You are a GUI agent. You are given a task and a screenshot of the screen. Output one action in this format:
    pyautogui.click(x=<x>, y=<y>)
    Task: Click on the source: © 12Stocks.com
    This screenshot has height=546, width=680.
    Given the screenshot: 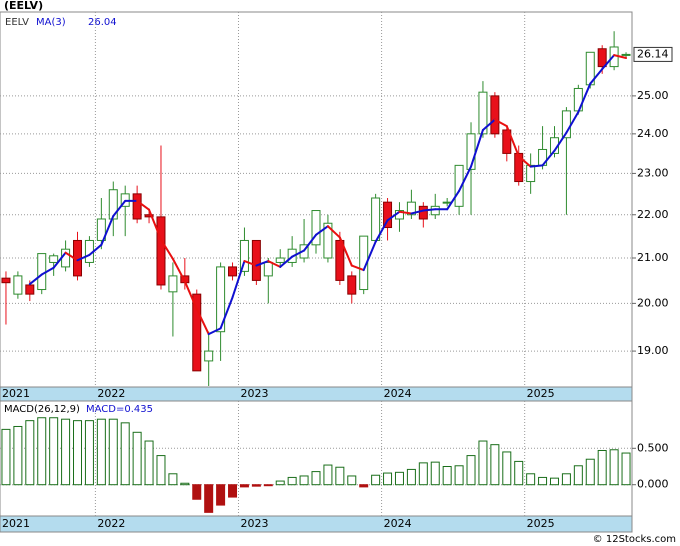 What is the action you would take?
    pyautogui.click(x=634, y=539)
    